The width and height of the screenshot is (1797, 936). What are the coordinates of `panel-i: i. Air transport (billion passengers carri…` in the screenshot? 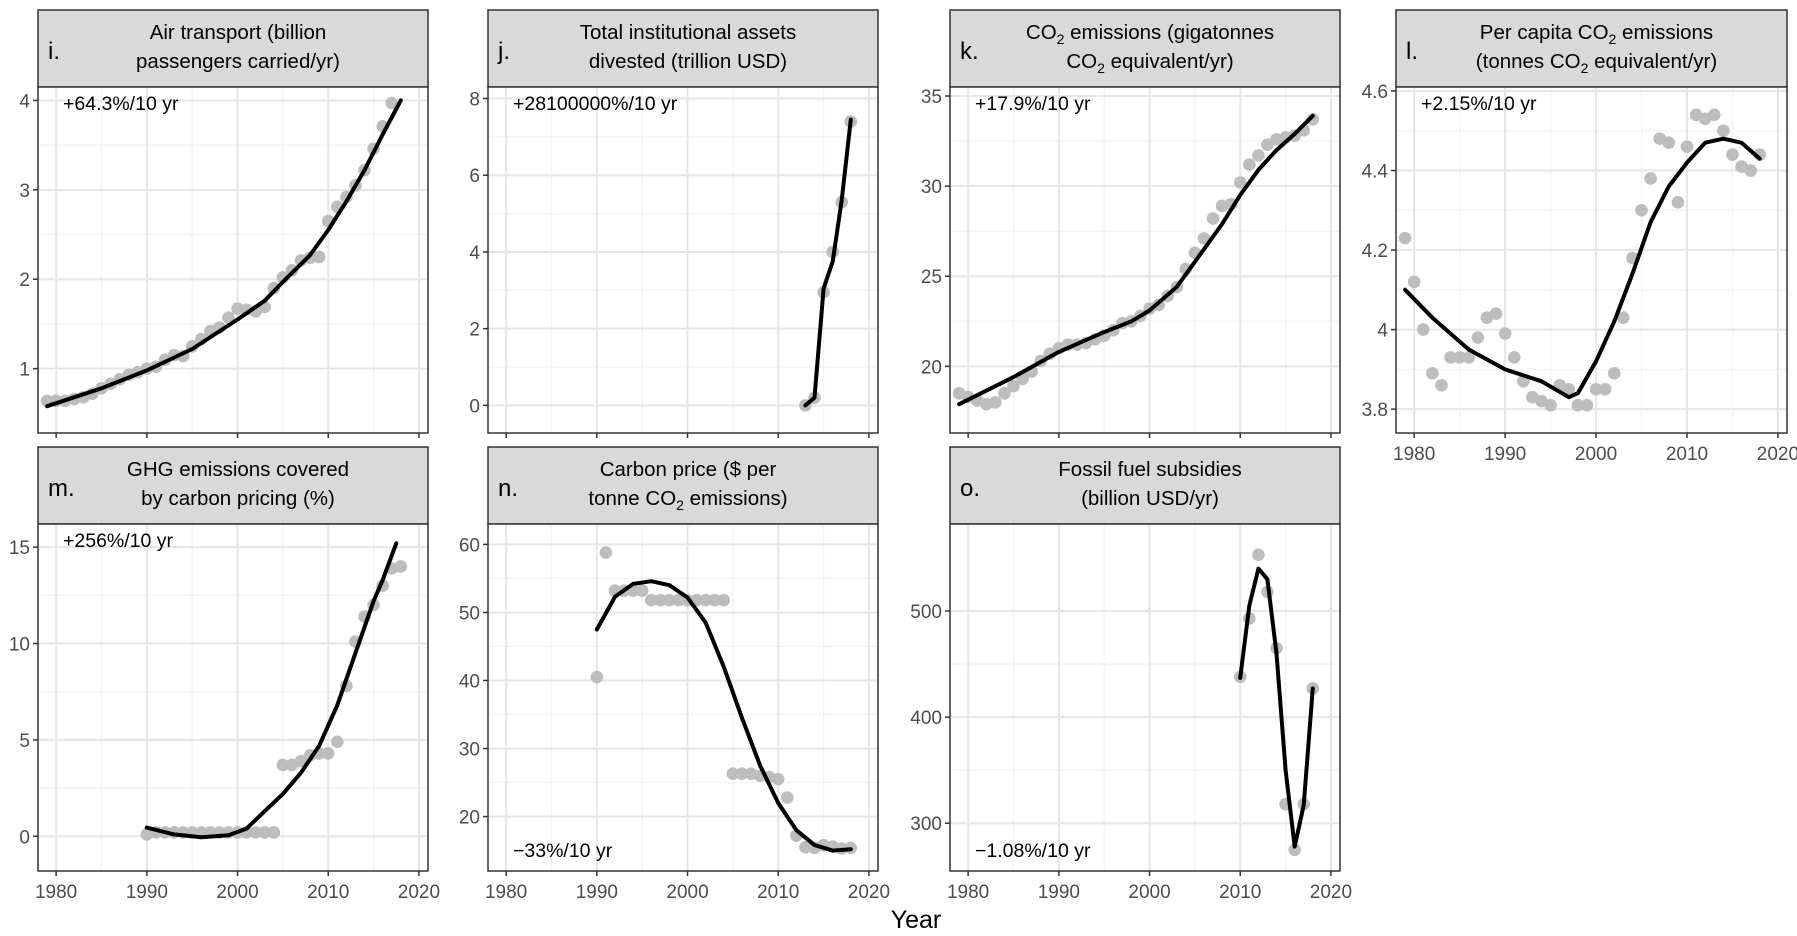 It's located at (224, 223).